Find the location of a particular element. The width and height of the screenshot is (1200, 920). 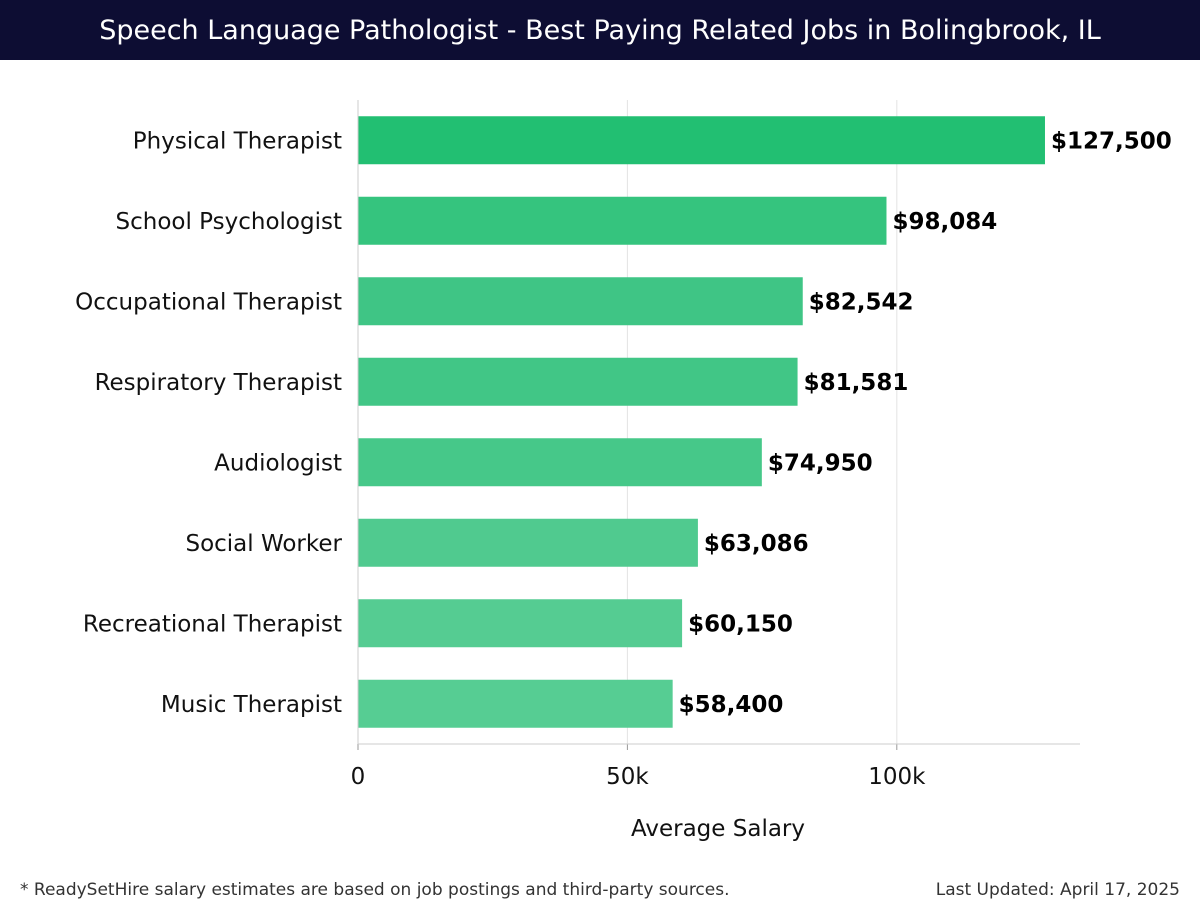

last-updated: Last Updated: April 17, 2025 is located at coordinates (1057, 890).